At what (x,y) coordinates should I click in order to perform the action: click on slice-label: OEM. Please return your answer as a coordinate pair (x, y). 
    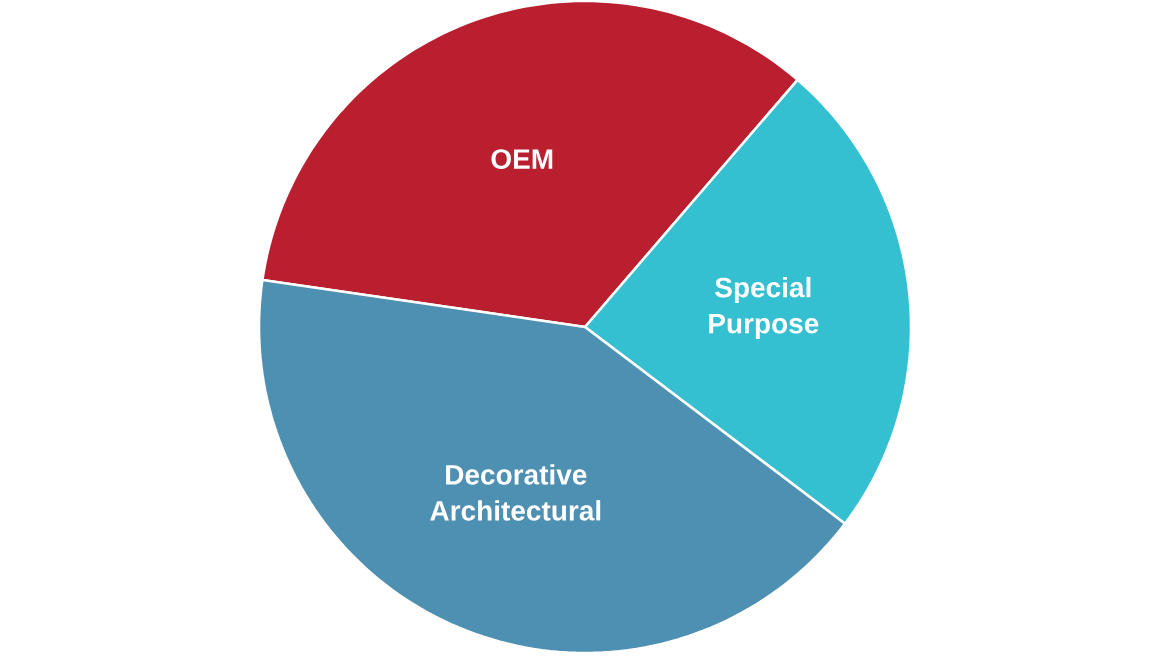
    Looking at the image, I should click on (522, 159).